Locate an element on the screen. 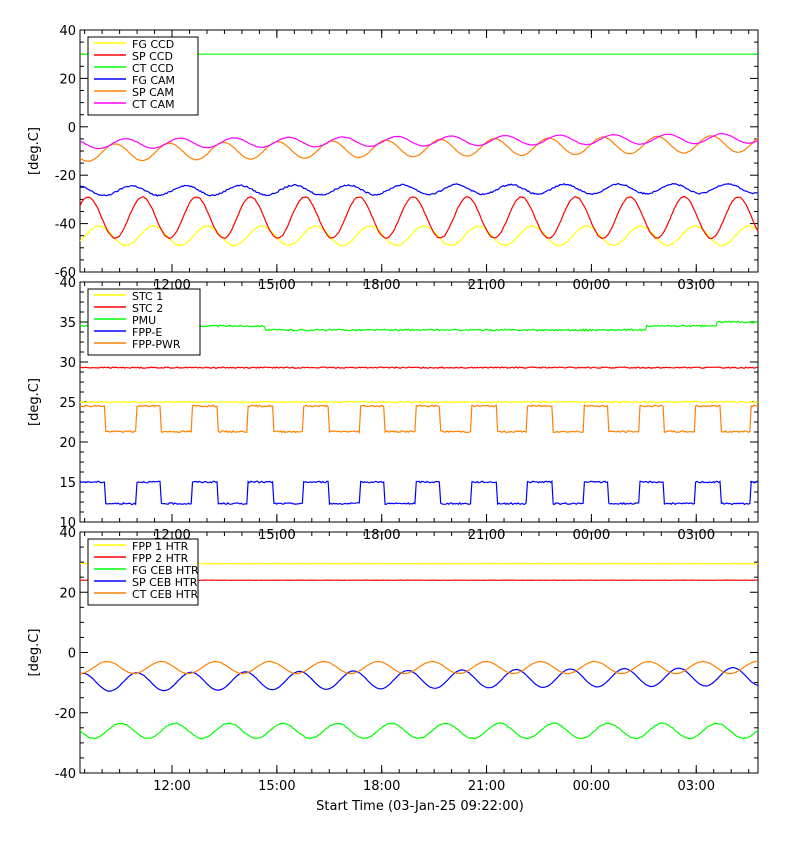  series-line-sp-ceb-htr is located at coordinates (419, 679).